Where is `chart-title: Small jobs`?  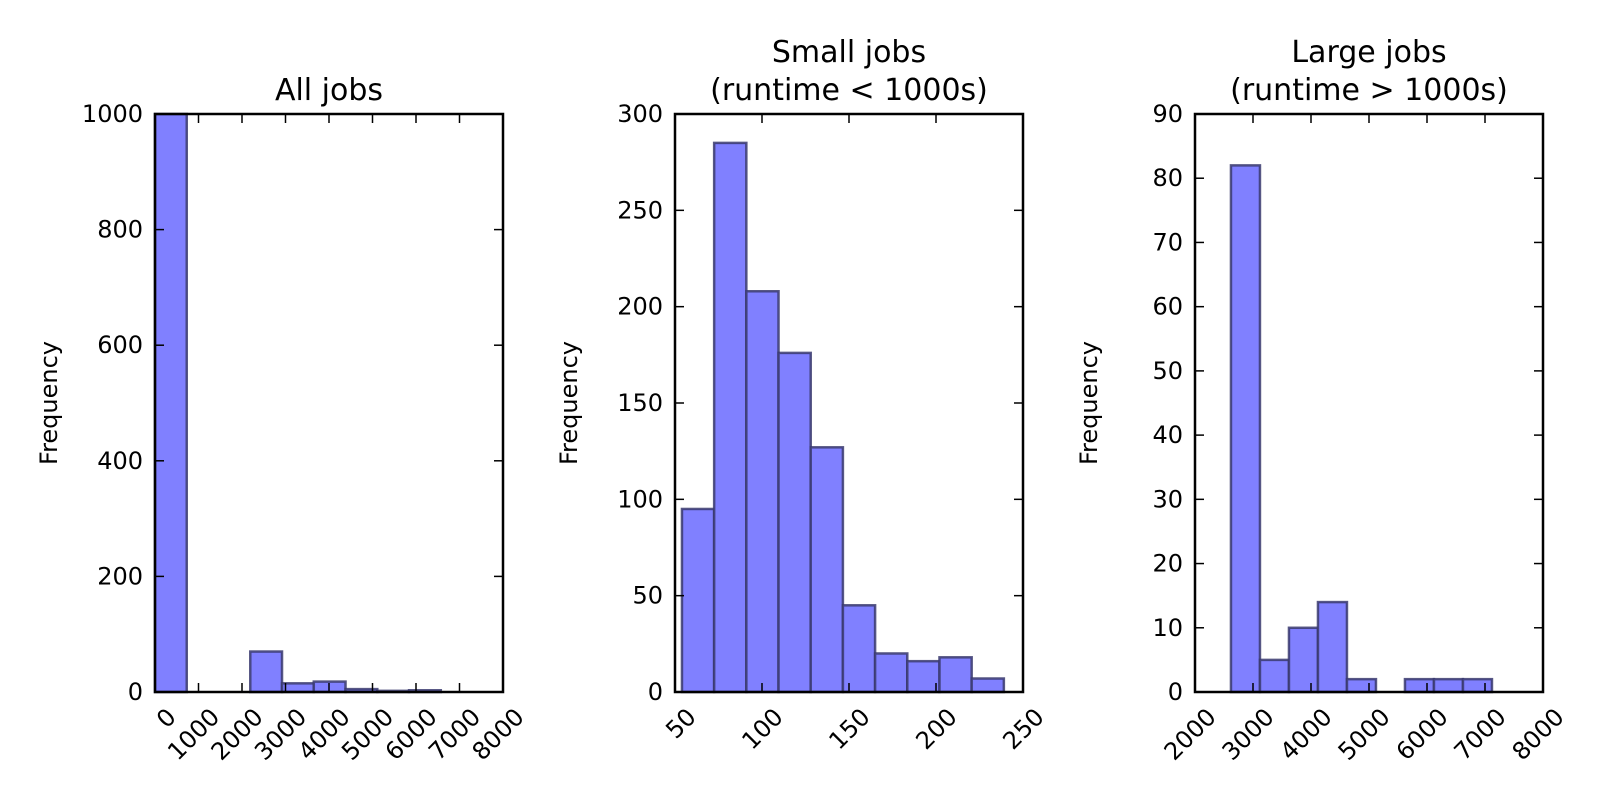 chart-title: Small jobs is located at coordinates (849, 52).